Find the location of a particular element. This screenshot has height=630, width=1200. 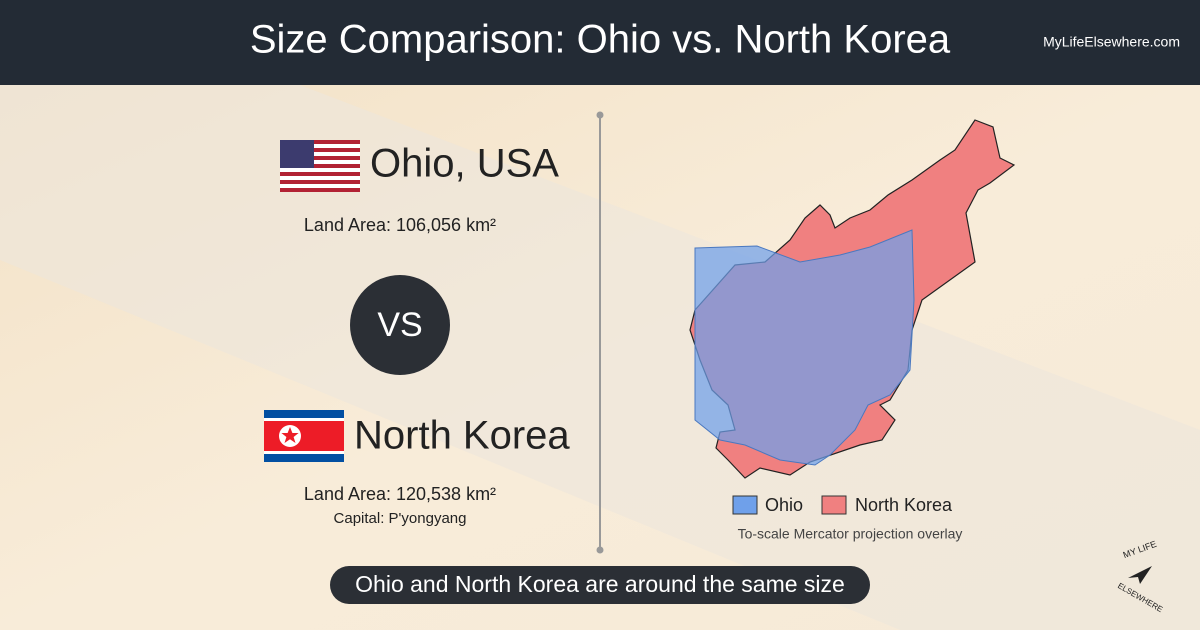

legend-label: Ohio is located at coordinates (784, 505).